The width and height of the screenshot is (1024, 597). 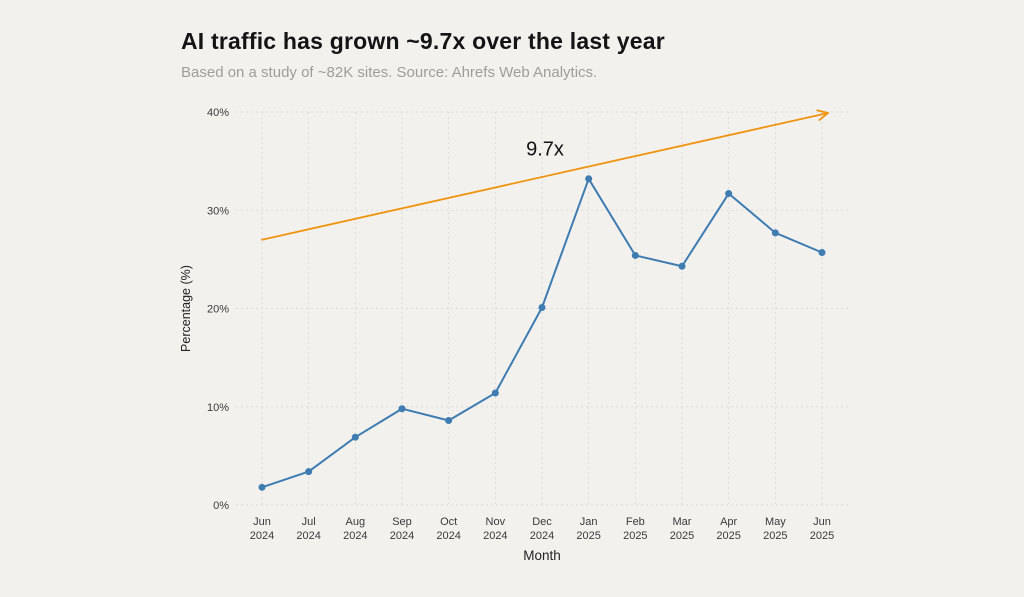 I want to click on y-tick-label: 0%, so click(x=221, y=506).